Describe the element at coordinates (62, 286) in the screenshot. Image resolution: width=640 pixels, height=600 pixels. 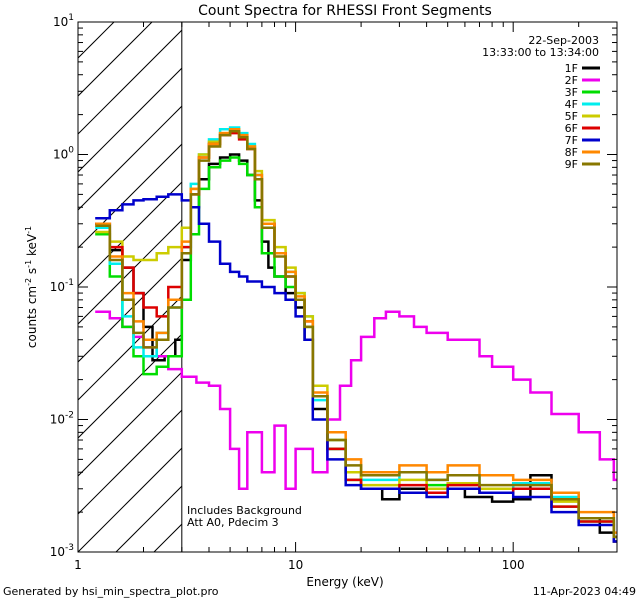
I see `y-tick-label: 10⁻¹` at that location.